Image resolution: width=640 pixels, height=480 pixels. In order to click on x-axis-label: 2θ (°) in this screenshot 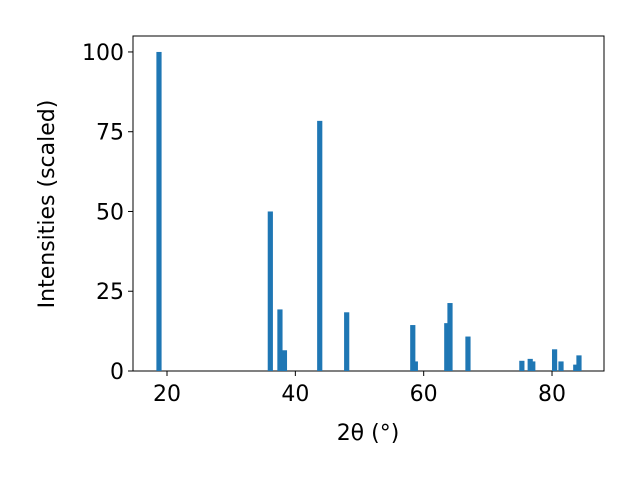, I will do `click(368, 433)`.